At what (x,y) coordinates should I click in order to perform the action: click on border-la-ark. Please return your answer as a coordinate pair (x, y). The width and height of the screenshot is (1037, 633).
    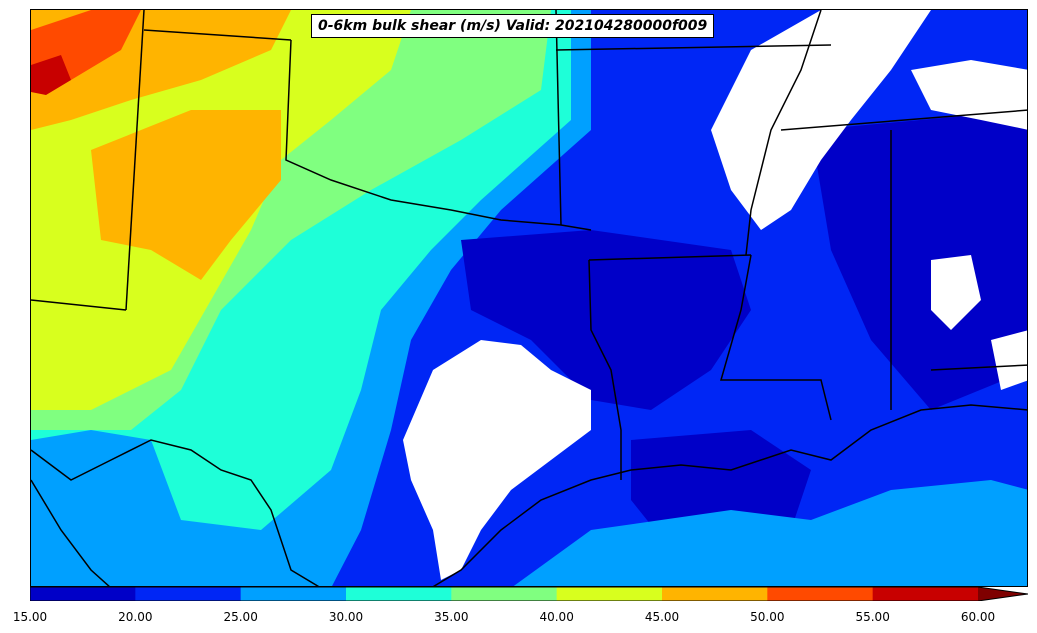
    Looking at the image, I should click on (670, 257).